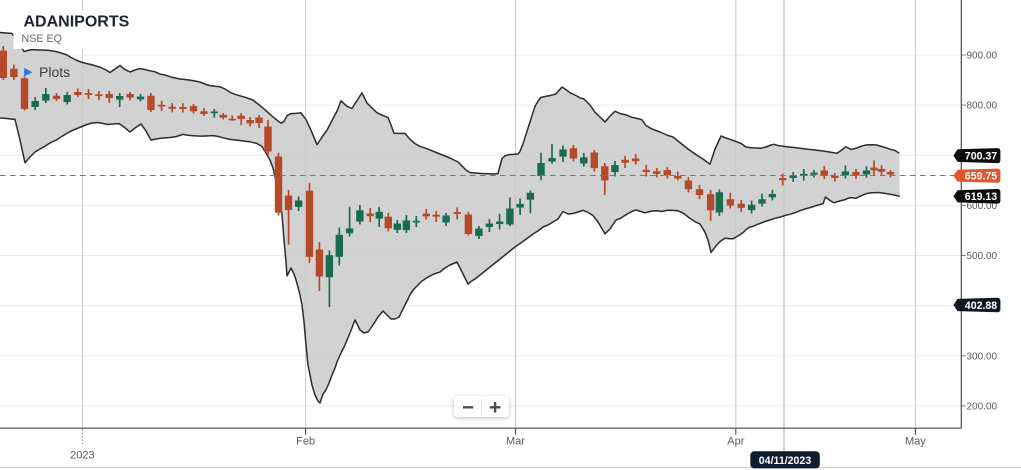  Describe the element at coordinates (981, 197) in the screenshot. I see `svg-text: 619.13` at that location.